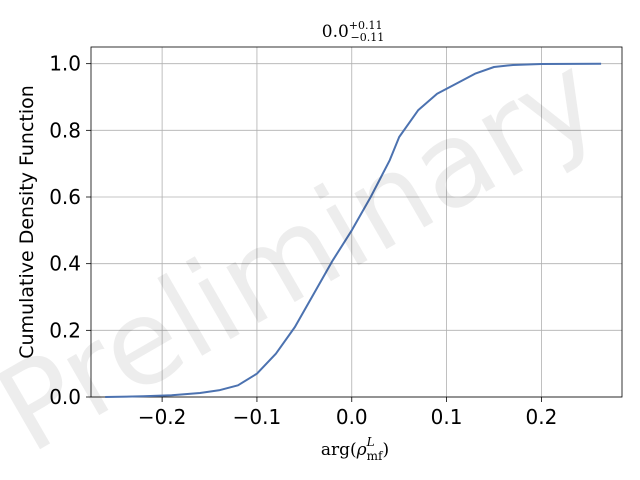  Describe the element at coordinates (361, 450) in the screenshot. I see `xlabel-symbol: ρ` at that location.